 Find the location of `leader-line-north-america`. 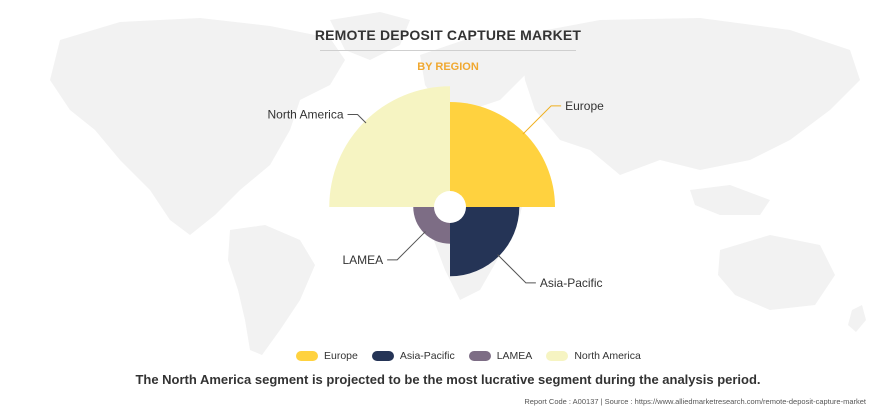

leader-line-north-america is located at coordinates (357, 119).